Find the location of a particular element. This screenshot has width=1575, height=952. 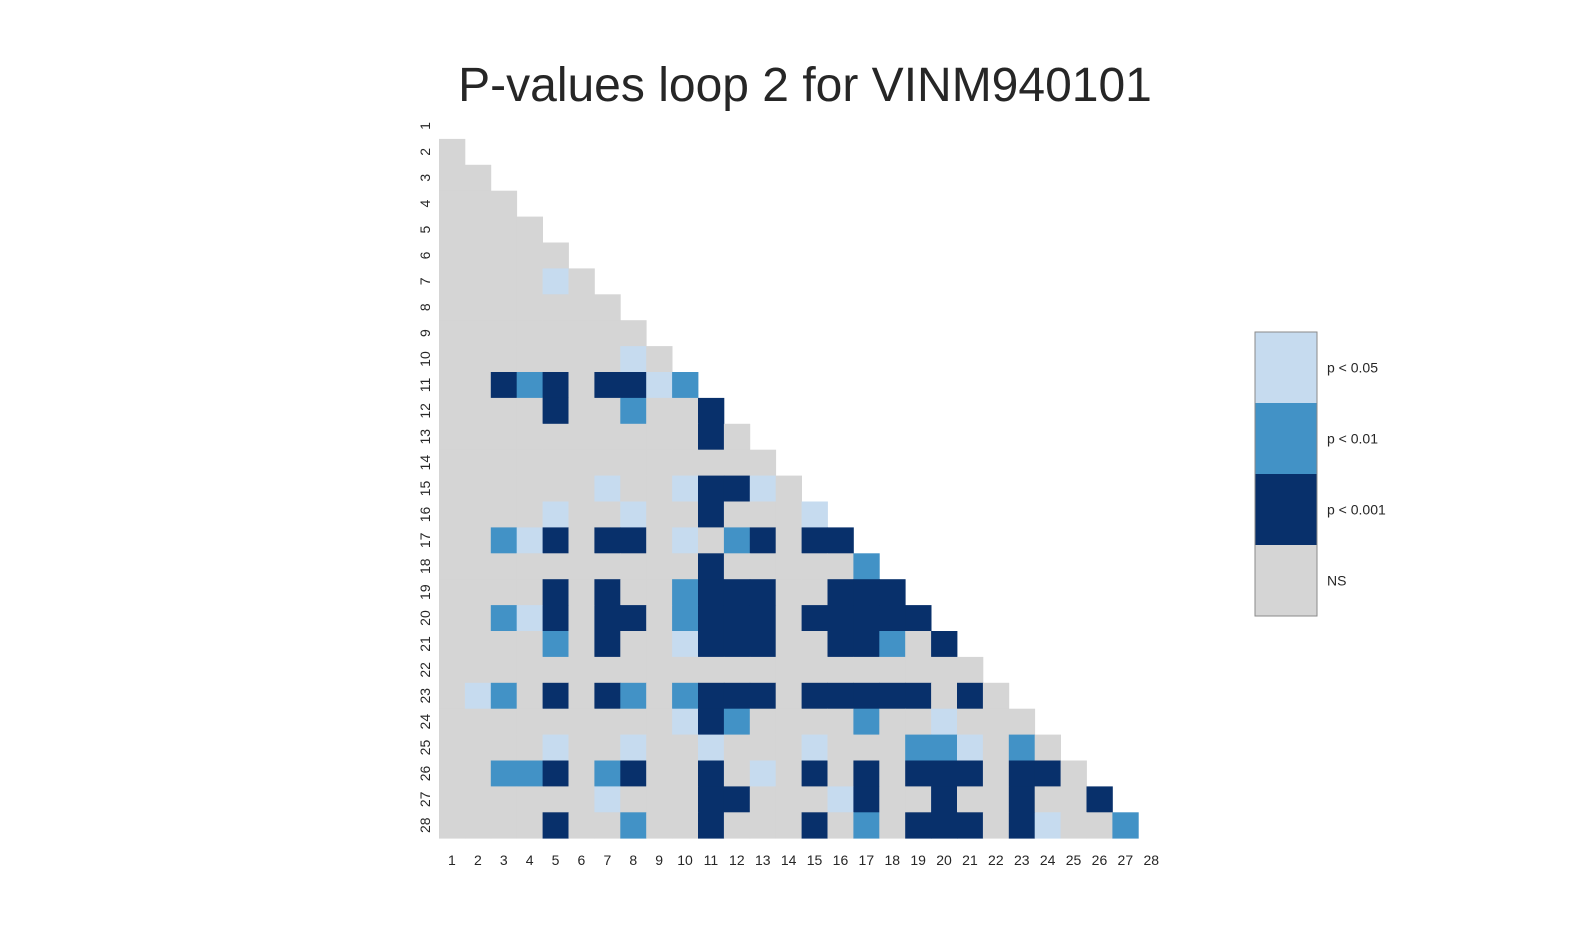

heatmap-cell-r14-c8 is located at coordinates (633, 462).